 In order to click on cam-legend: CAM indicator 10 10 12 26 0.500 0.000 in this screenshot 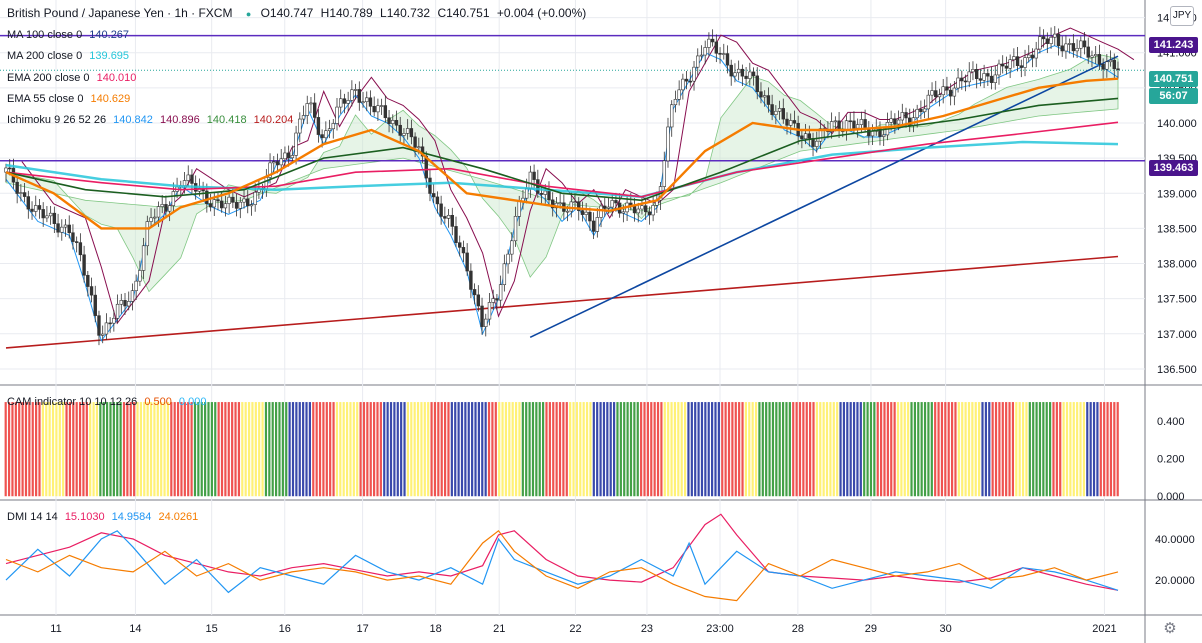, I will do `click(108, 402)`.